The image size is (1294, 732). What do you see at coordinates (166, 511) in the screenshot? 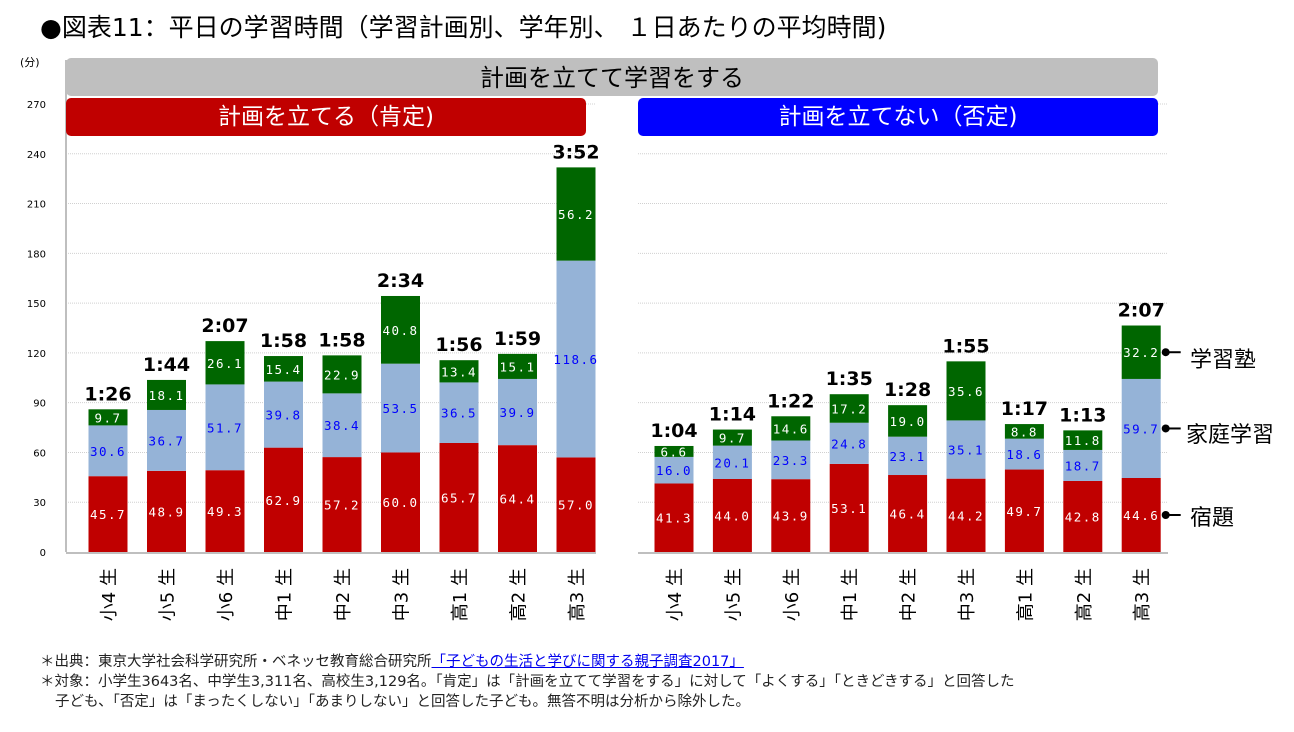
I see `data-label: 48.9` at bounding box center [166, 511].